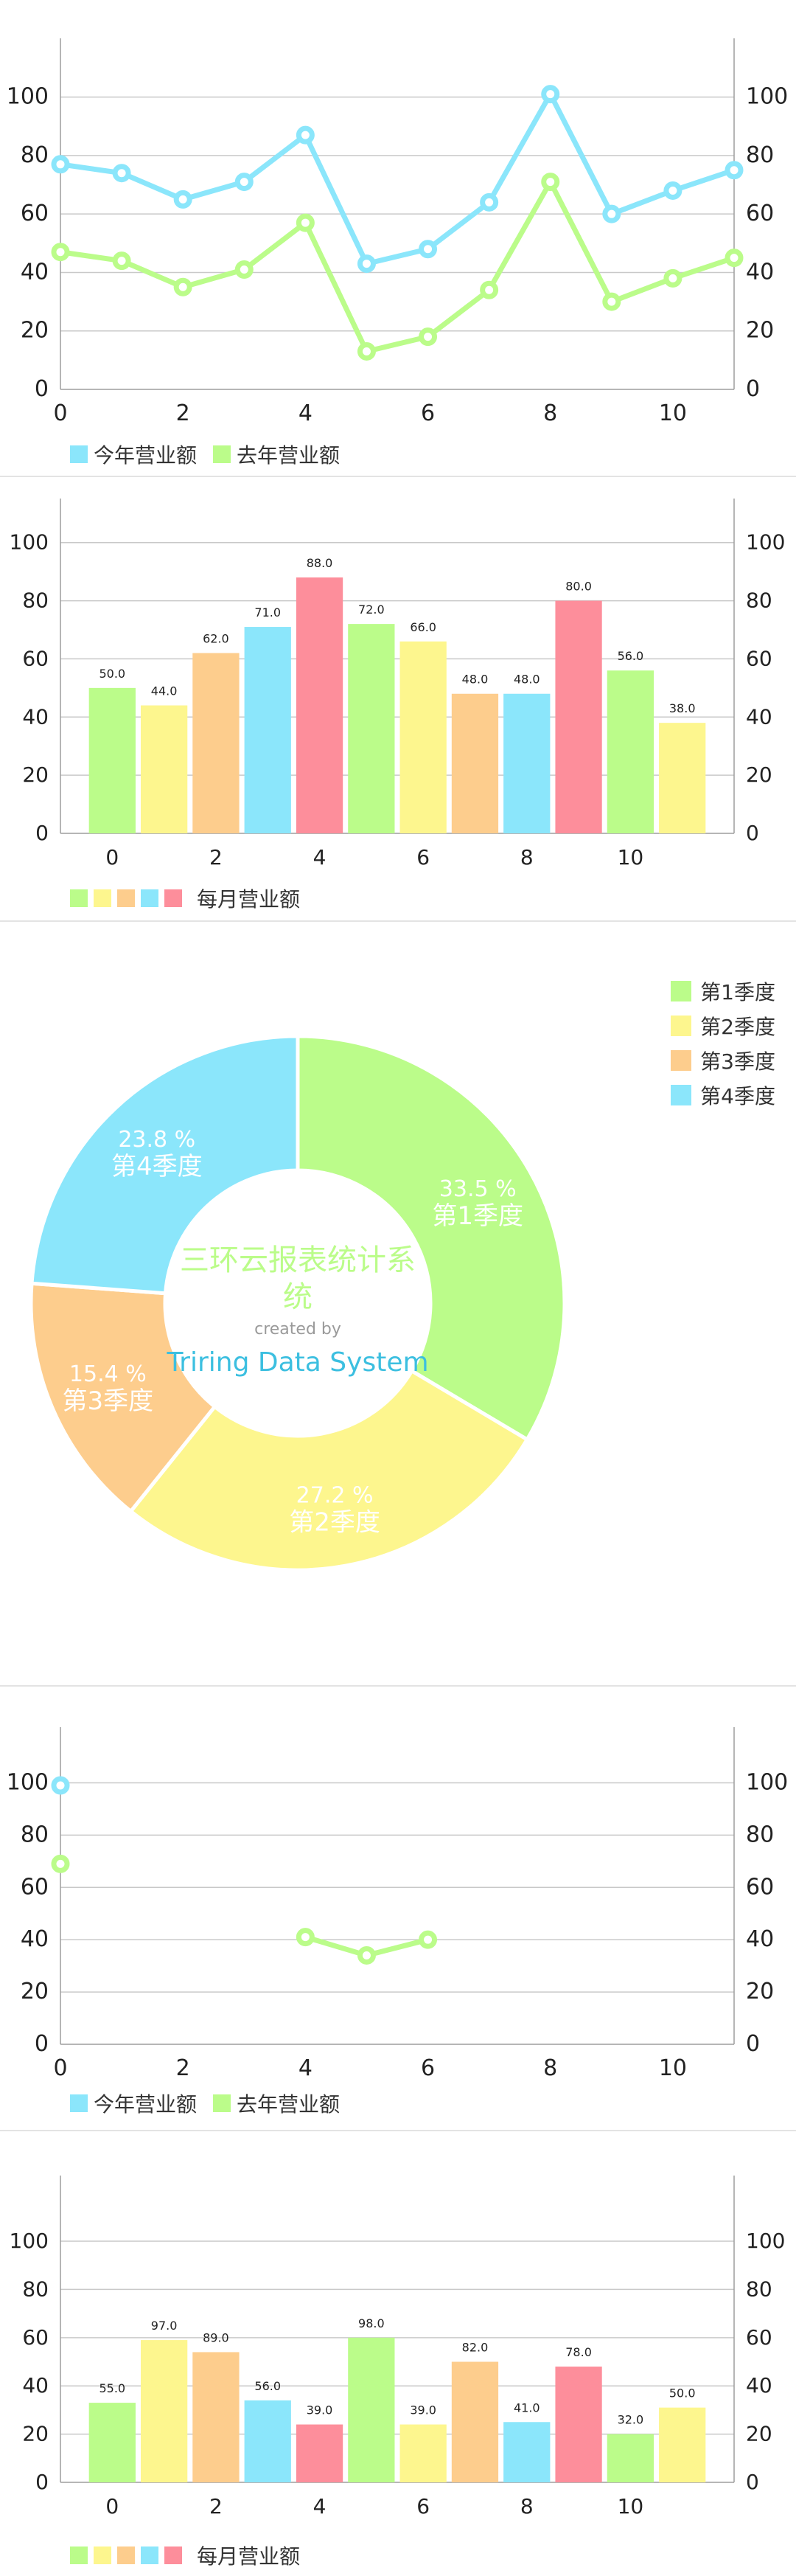 Image resolution: width=796 pixels, height=2576 pixels. I want to click on slice-percent-label: 15.4 %, so click(108, 1374).